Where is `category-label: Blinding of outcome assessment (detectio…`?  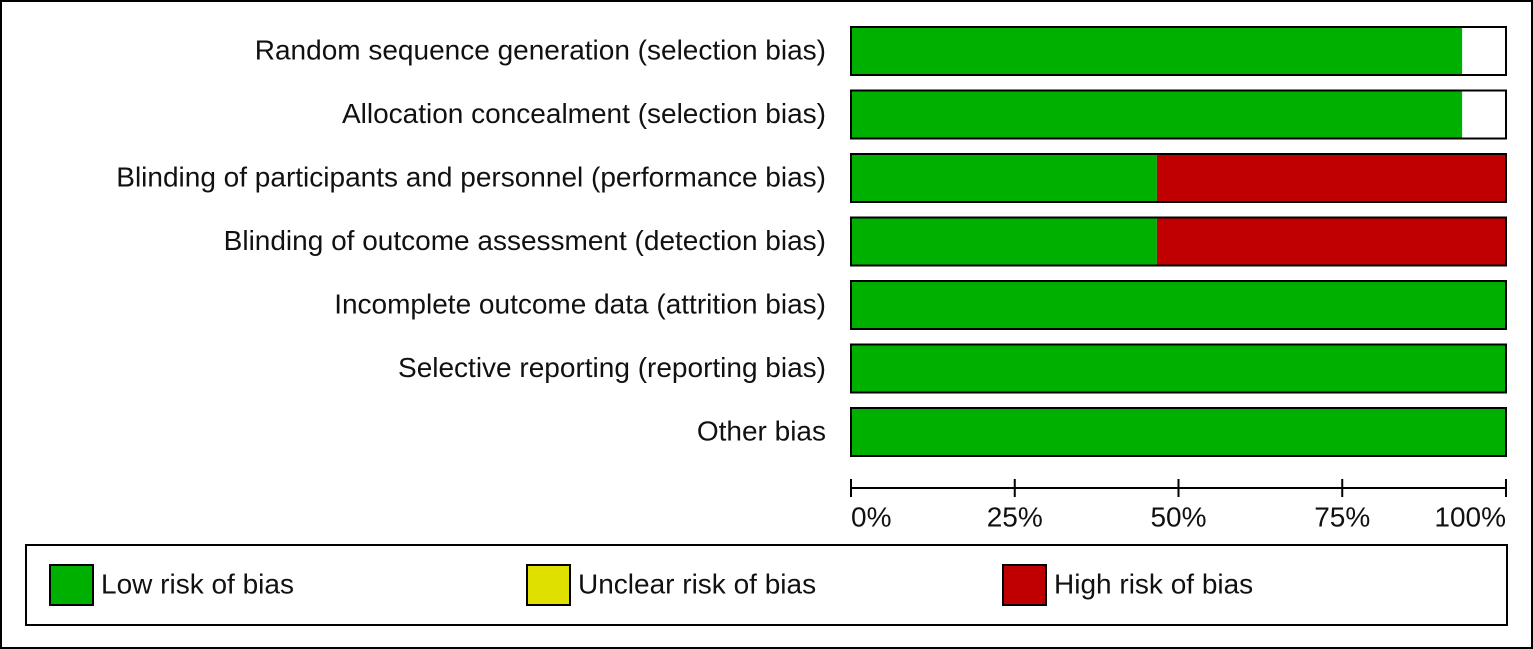
category-label: Blinding of outcome assessment (detectio… is located at coordinates (525, 240).